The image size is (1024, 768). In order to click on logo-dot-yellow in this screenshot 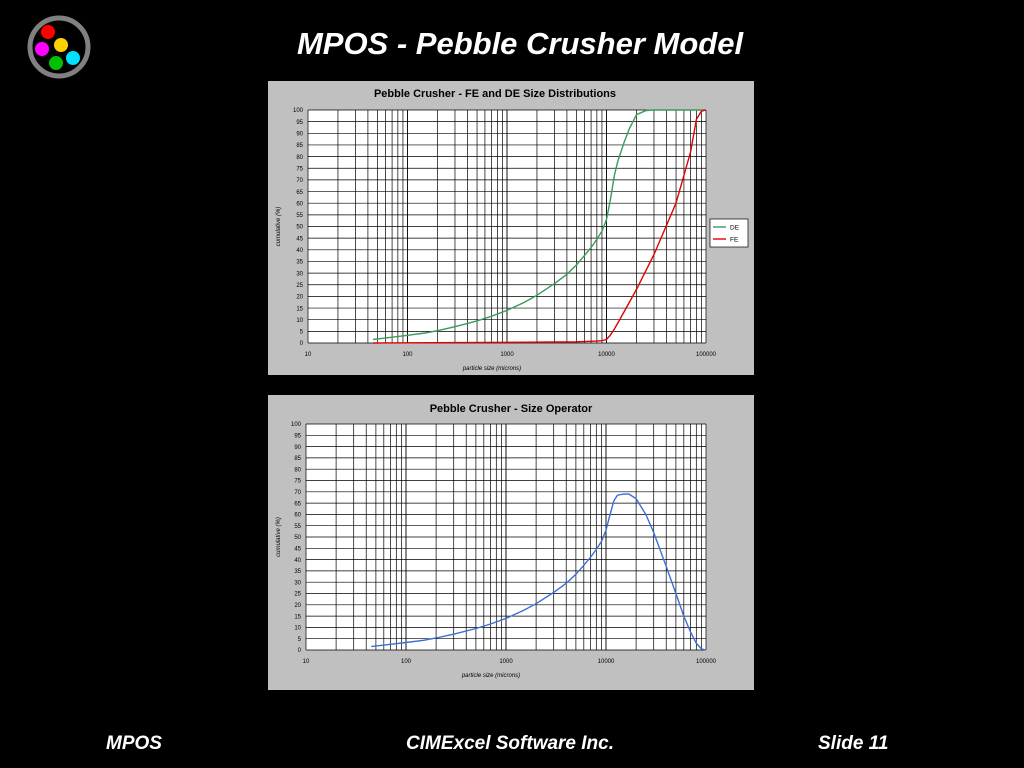, I will do `click(61, 45)`.